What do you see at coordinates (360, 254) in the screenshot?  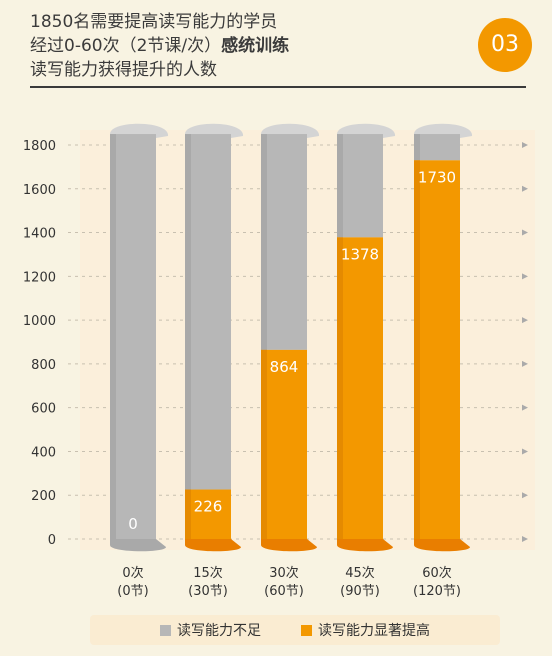 I see `bar-value-label: 1378` at bounding box center [360, 254].